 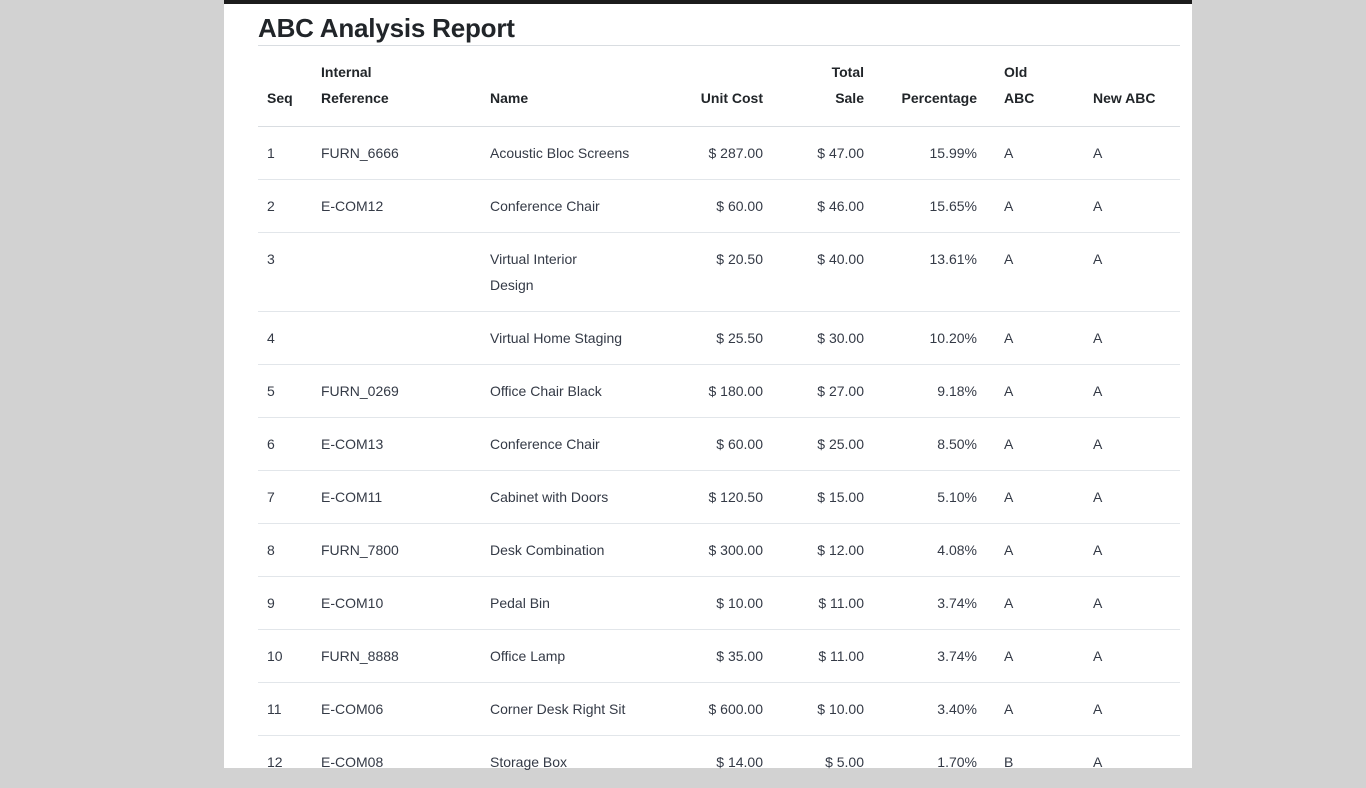 What do you see at coordinates (813, 762) in the screenshot?
I see `cell-total_sale: $ 5.00` at bounding box center [813, 762].